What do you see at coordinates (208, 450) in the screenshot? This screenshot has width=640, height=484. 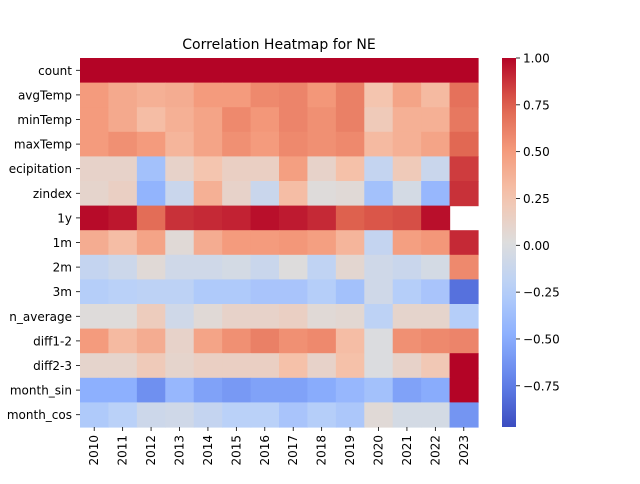 I see `x-tick-label: 2014` at bounding box center [208, 450].